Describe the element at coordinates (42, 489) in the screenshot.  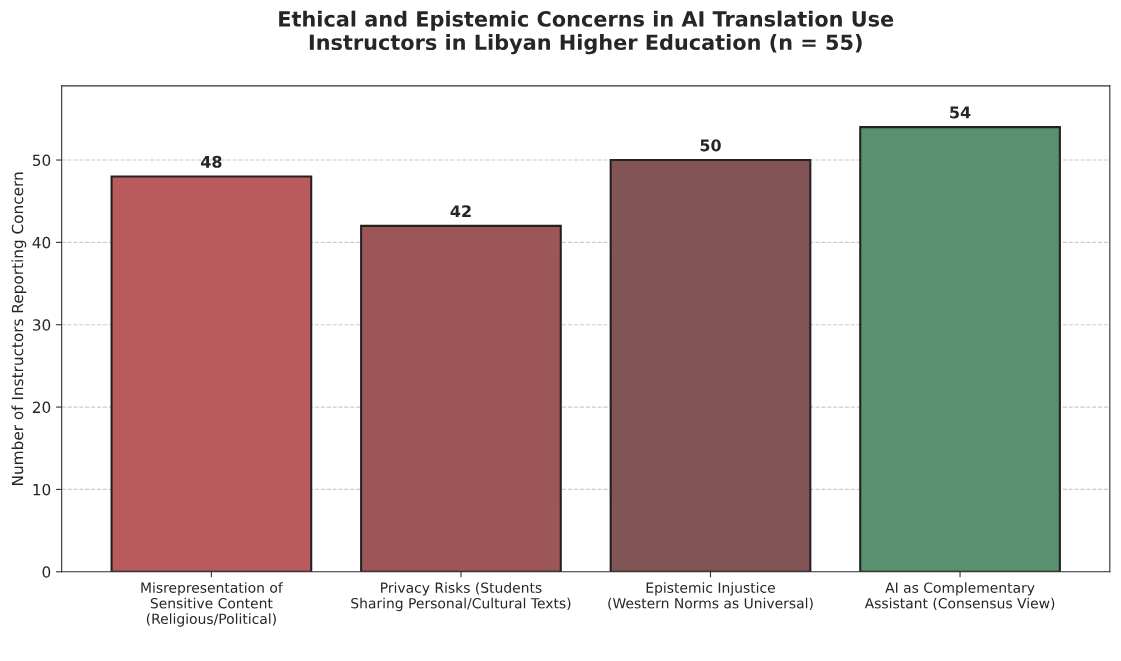
I see `y-tick-label: 10` at that location.